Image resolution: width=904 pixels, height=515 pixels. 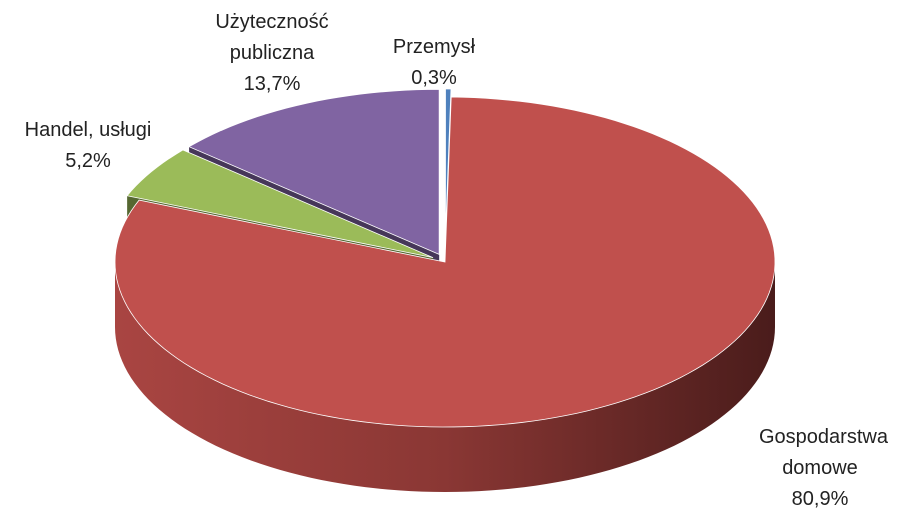 I want to click on category-label: Przemysł, so click(x=434, y=47).